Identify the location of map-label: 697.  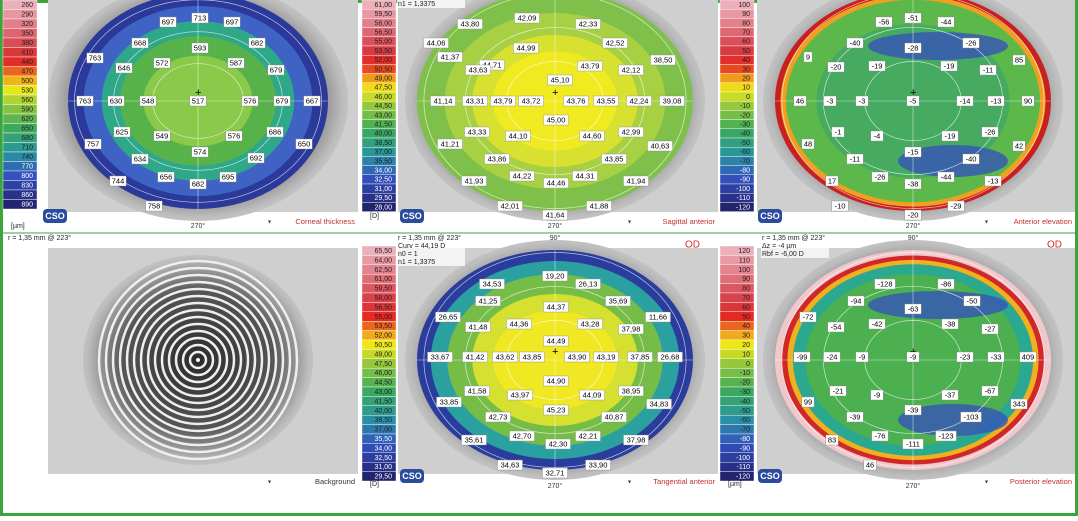
(232, 21).